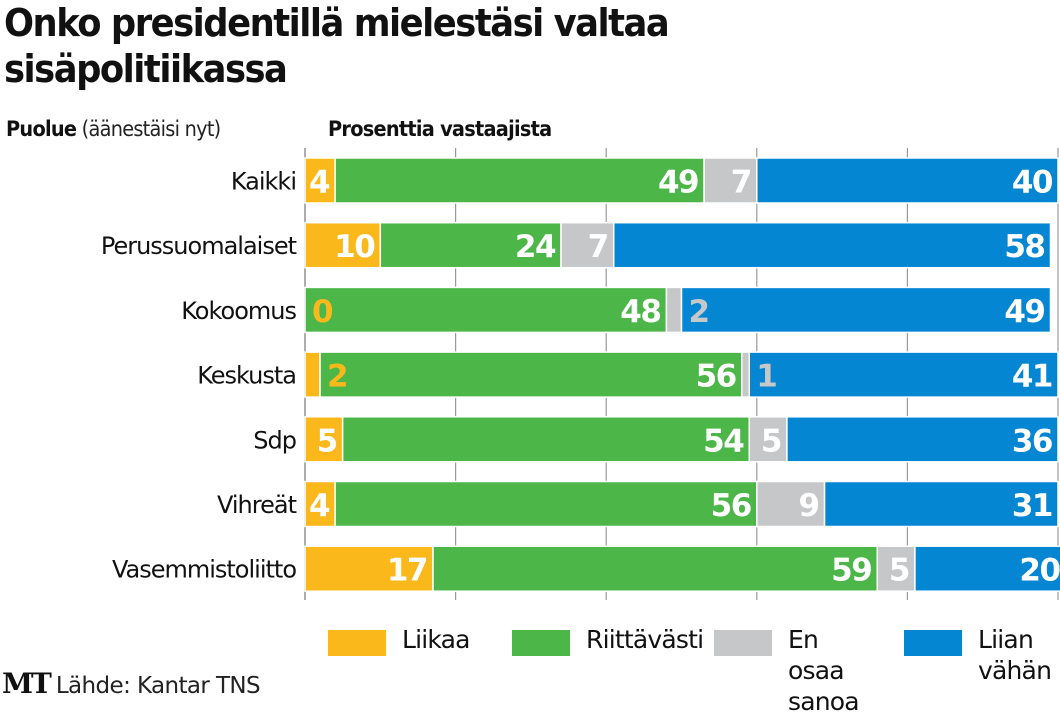  I want to click on category-label: Perussuomalaiset, so click(199, 246).